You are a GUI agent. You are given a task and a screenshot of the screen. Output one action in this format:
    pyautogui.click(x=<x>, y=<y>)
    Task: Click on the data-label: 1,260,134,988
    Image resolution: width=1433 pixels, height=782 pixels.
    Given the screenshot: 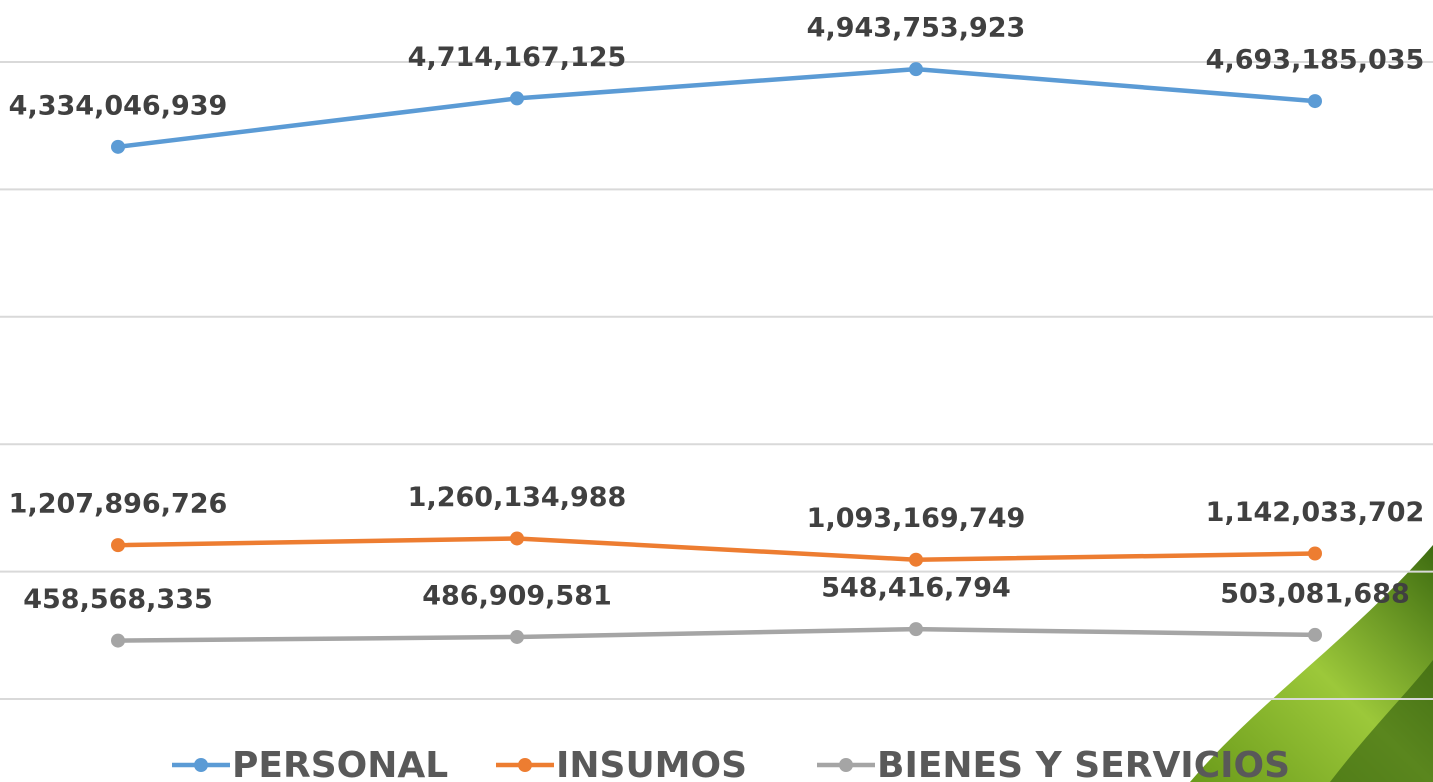 What is the action you would take?
    pyautogui.click(x=517, y=497)
    